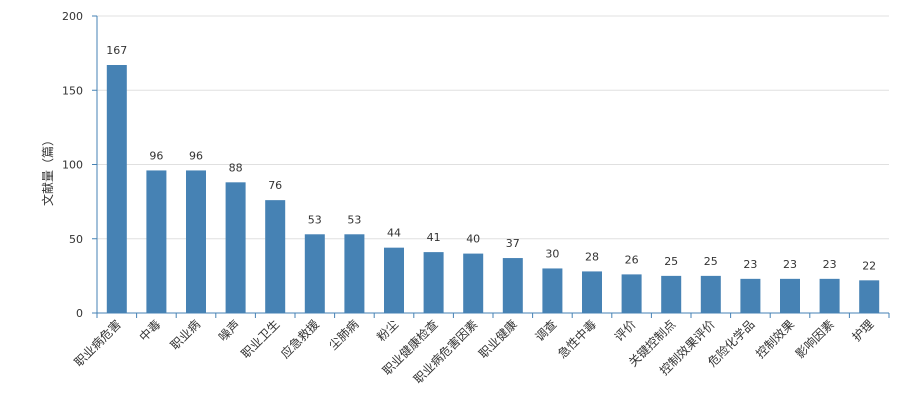 This screenshot has width=901, height=411. Describe the element at coordinates (434, 237) in the screenshot. I see `data-label: 41` at that location.